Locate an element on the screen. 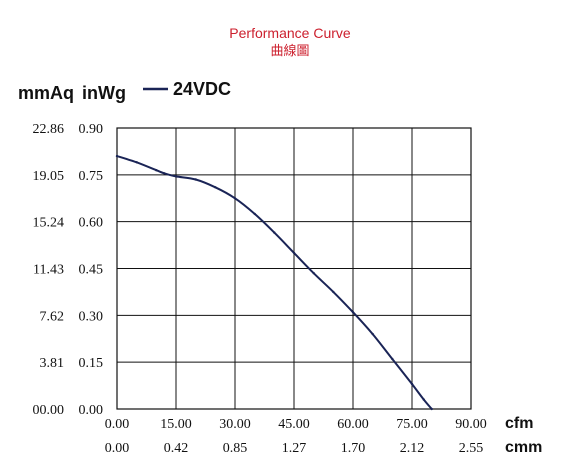 The width and height of the screenshot is (581, 458). y-tick-label-mmaq: 00.00 is located at coordinates (49, 410).